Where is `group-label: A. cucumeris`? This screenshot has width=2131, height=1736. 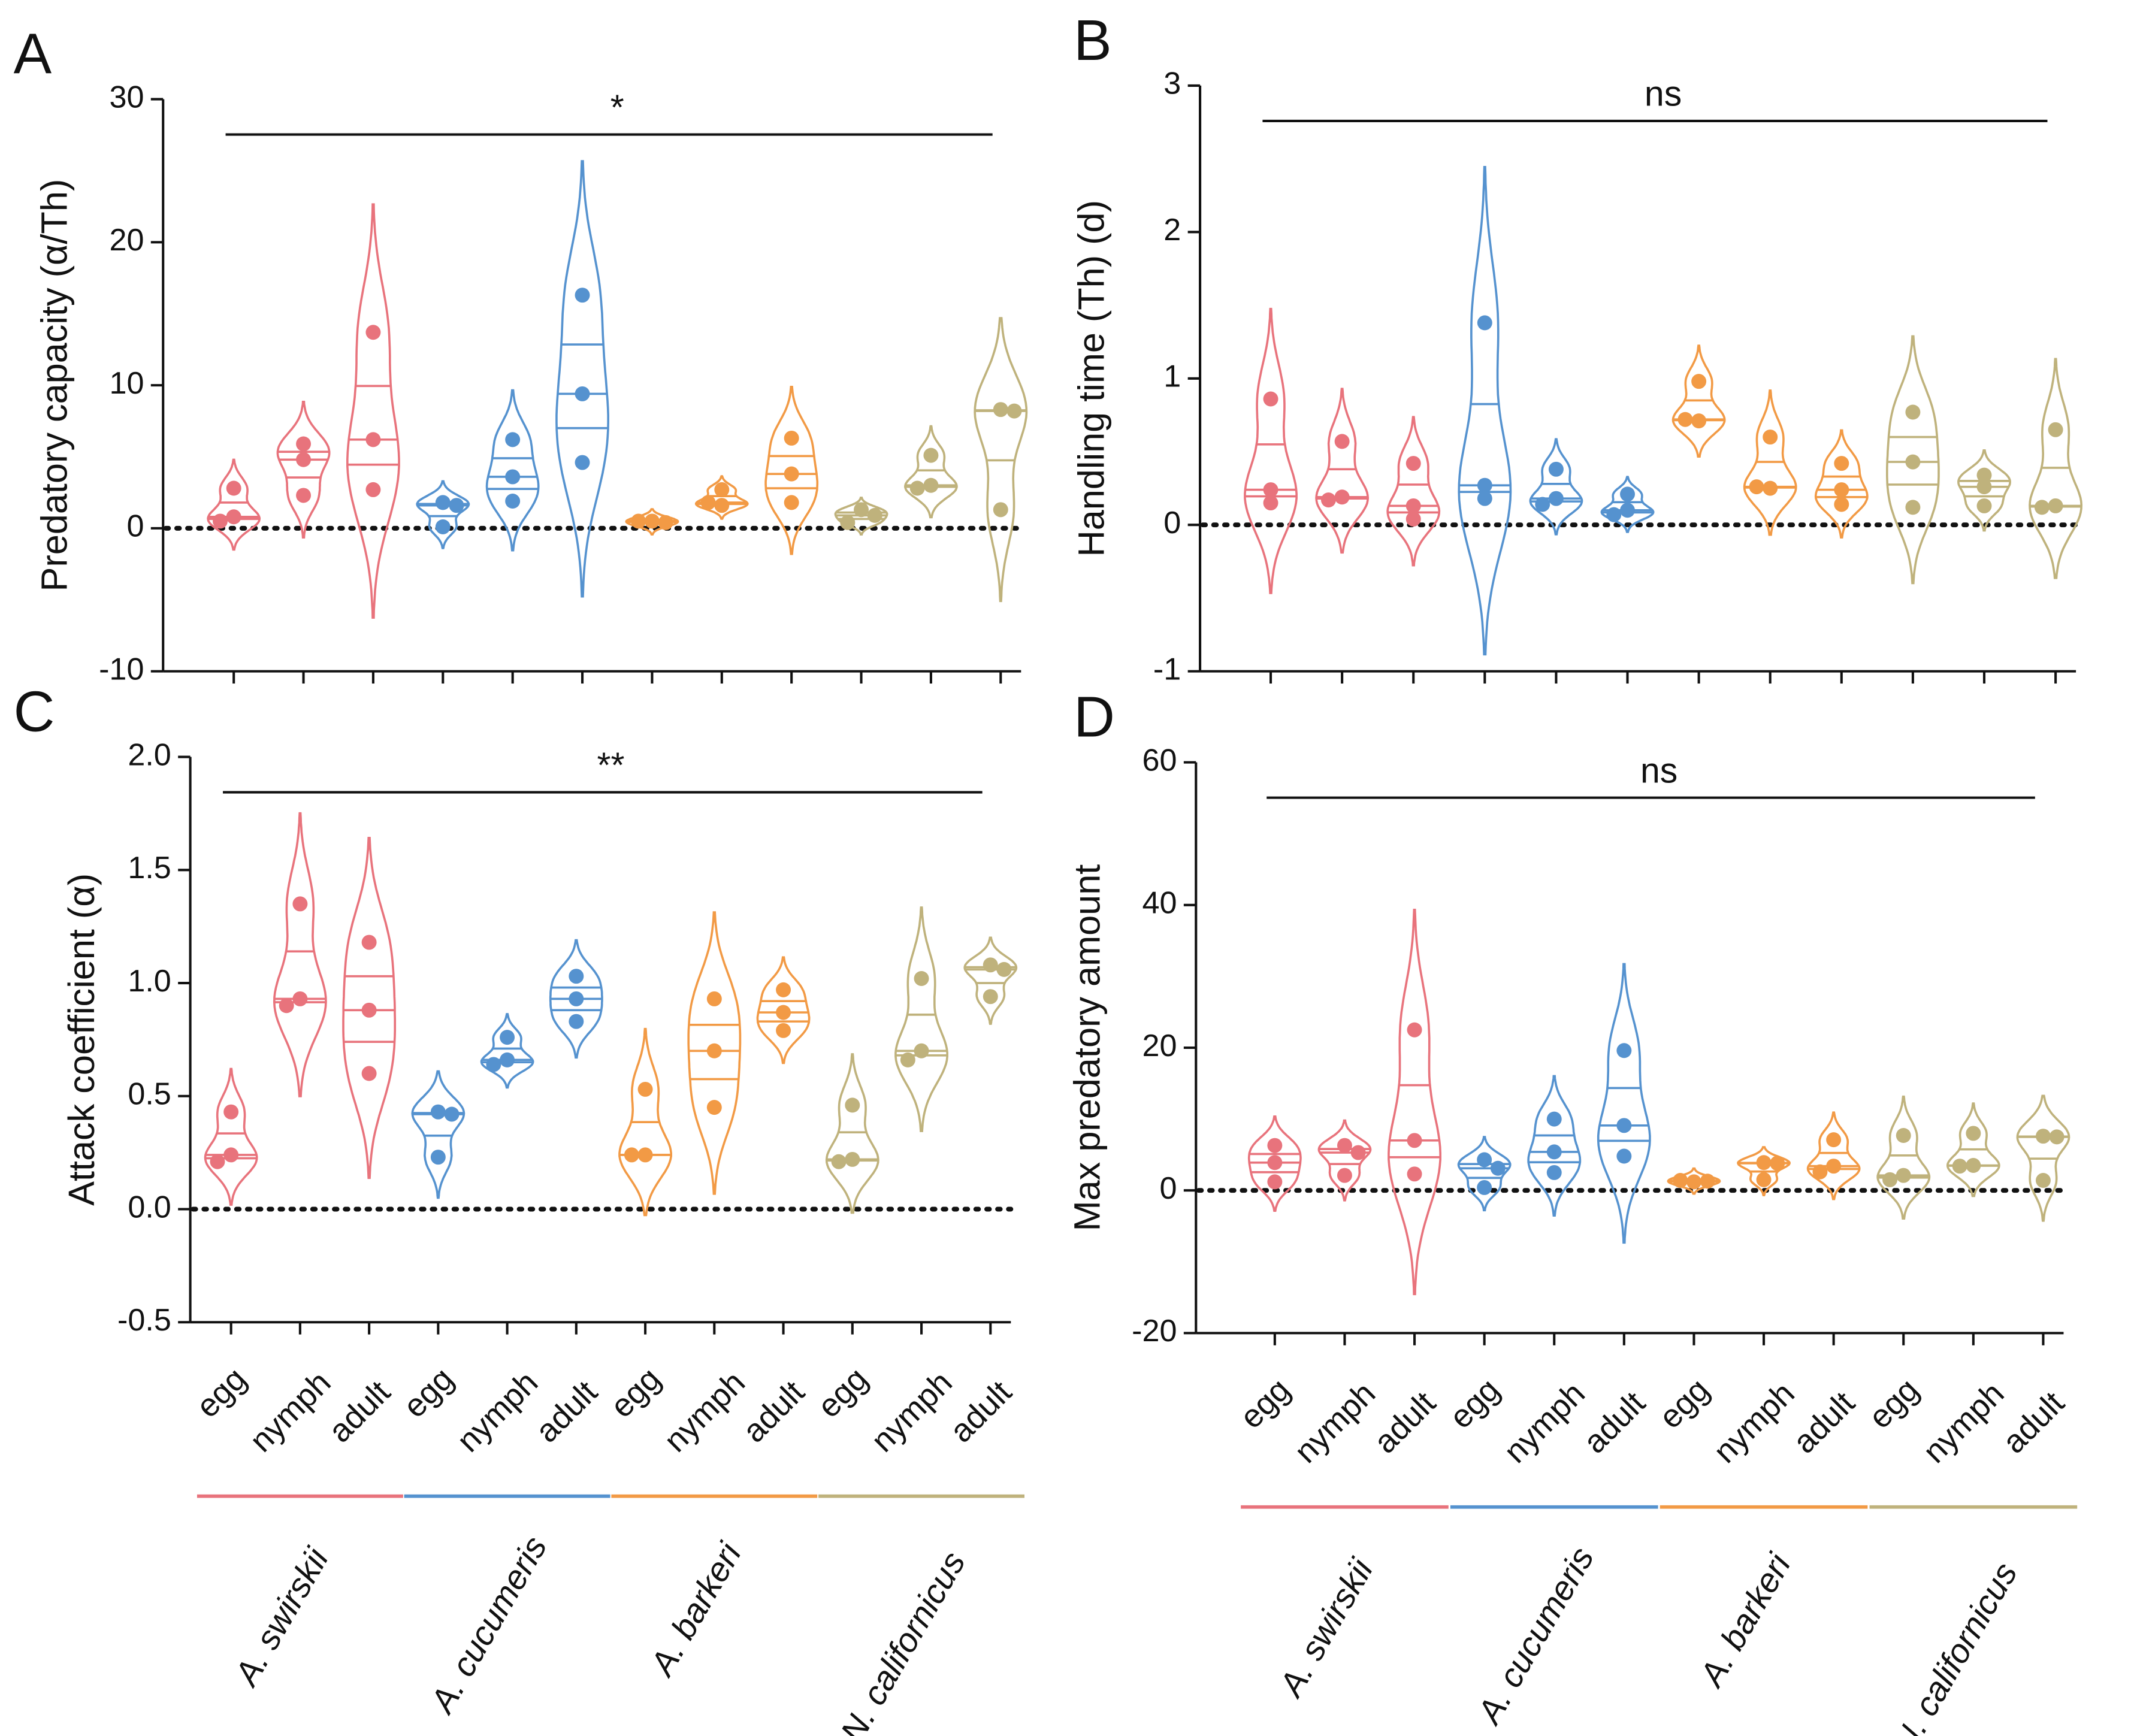 group-label: A. cucumeris is located at coordinates (489, 1625).